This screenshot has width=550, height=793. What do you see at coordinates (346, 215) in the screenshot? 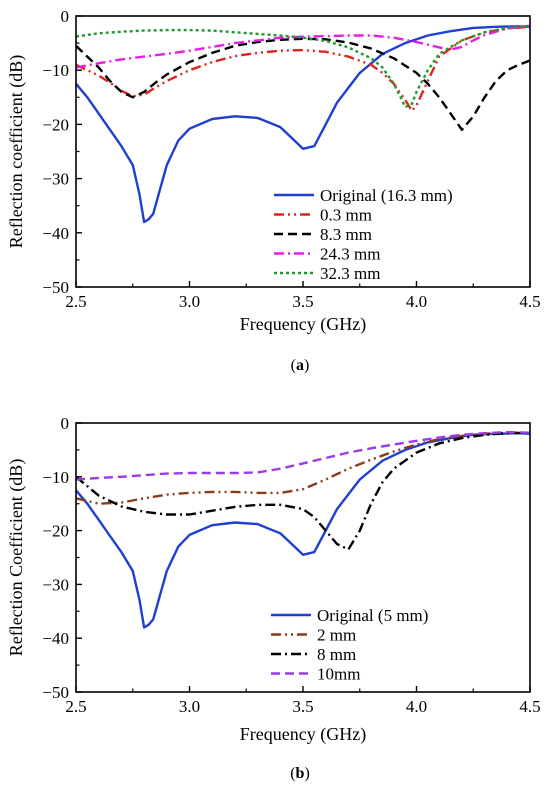
I see `legend-label: 0.3 mm` at bounding box center [346, 215].